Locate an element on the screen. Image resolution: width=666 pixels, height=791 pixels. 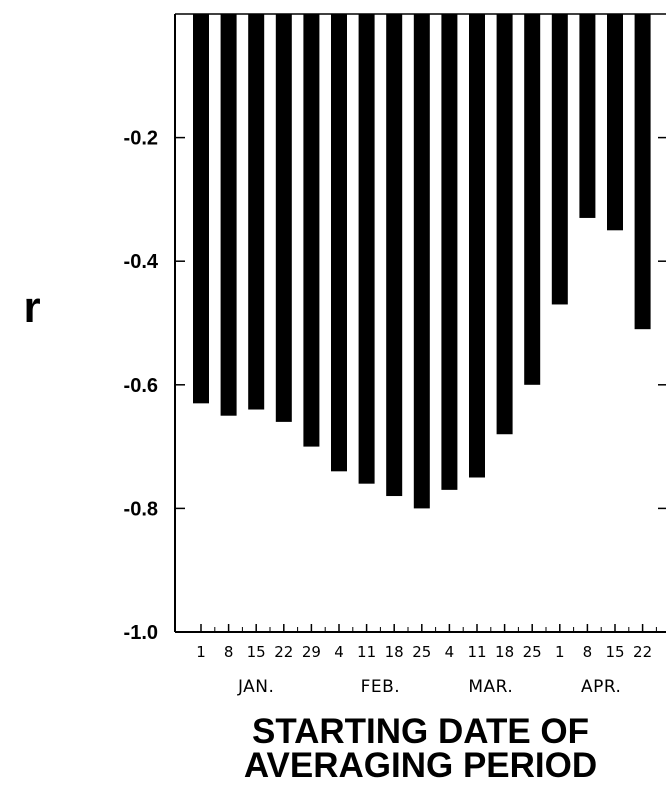
y-tick-label: -0.2 is located at coordinates (141, 139).